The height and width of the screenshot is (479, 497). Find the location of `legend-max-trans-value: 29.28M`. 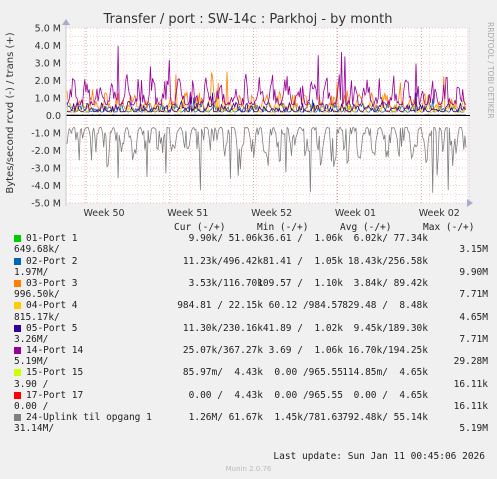

legend-max-trans-value: 29.28M is located at coordinates (470, 362).